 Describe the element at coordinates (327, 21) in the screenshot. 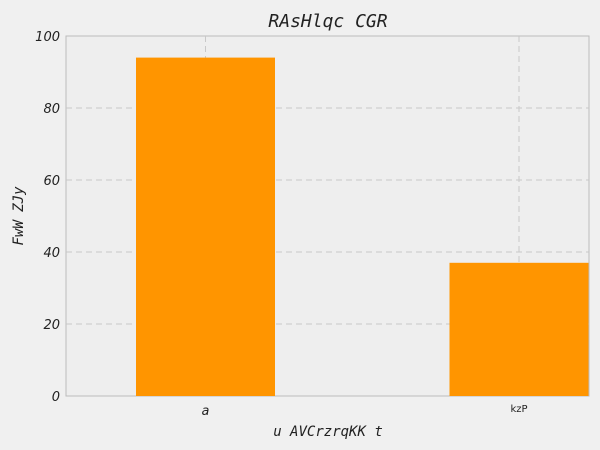

I see `chart-title: RAsHlqc CGR` at that location.